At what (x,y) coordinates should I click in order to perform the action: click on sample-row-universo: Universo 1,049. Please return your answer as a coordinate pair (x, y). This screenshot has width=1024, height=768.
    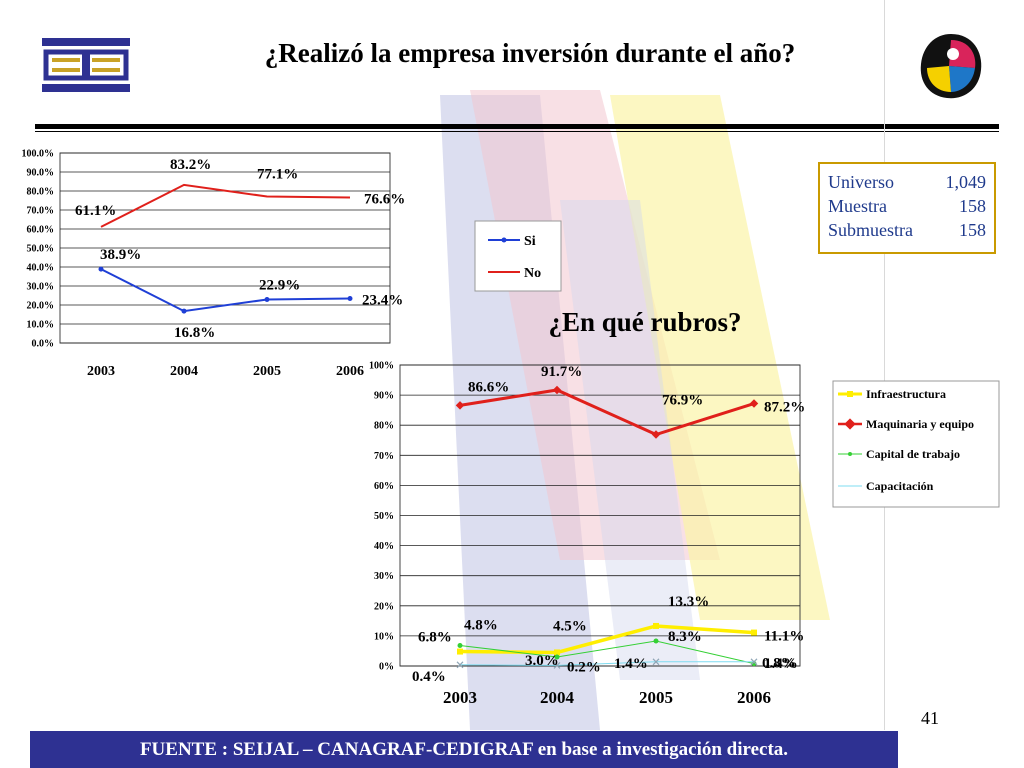
    Looking at the image, I should click on (907, 182).